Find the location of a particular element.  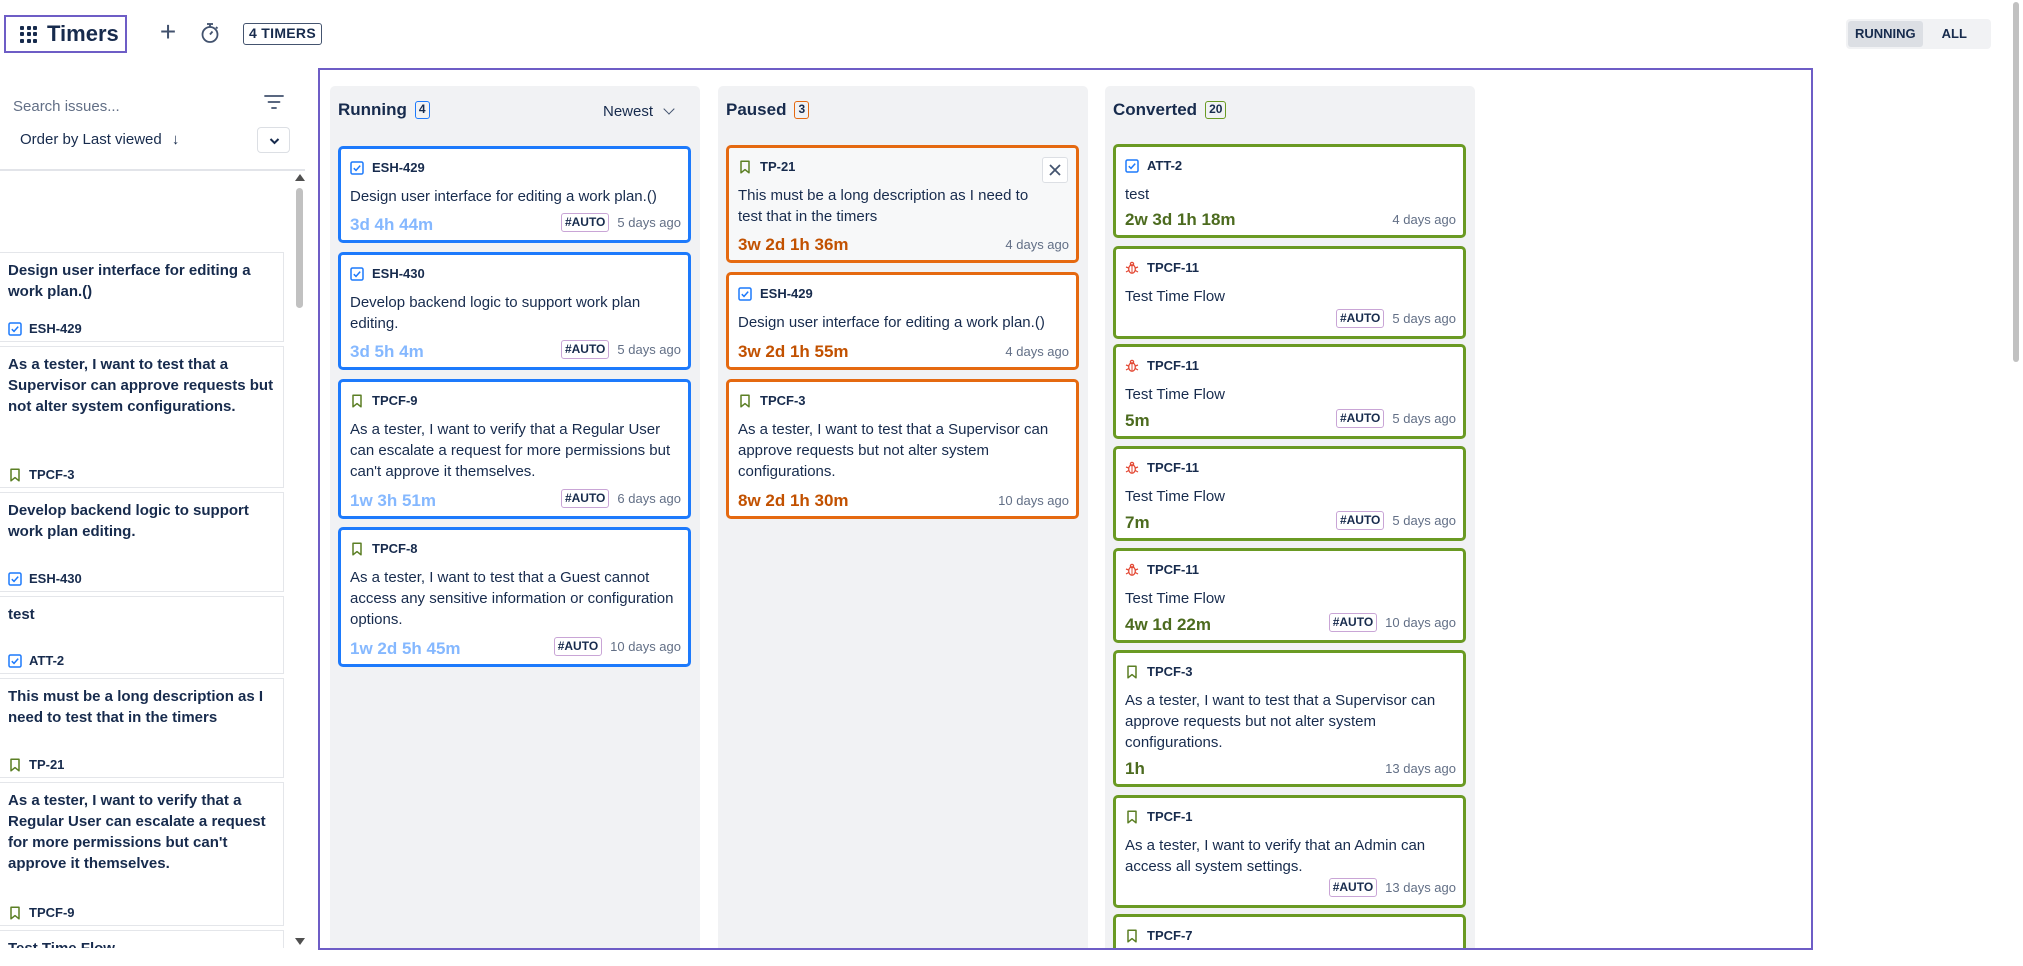

elapsed-time: 8w 2d 1h 30m is located at coordinates (793, 500).